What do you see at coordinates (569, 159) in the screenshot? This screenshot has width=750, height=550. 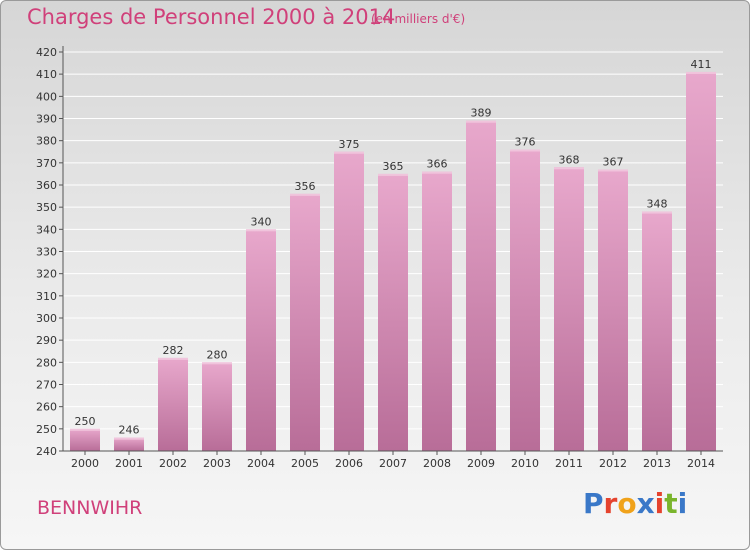 I see `data-label: 368` at bounding box center [569, 159].